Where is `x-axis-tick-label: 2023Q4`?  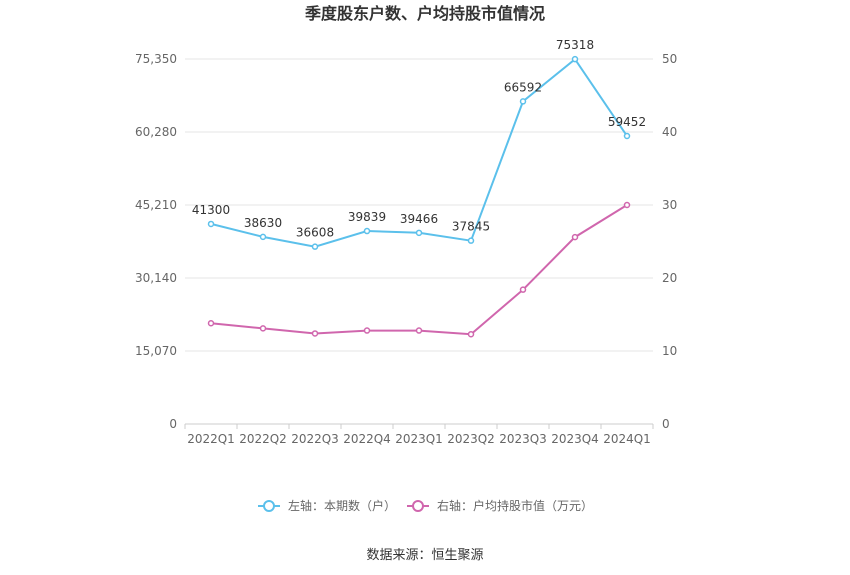
x-axis-tick-label: 2023Q4 is located at coordinates (575, 439).